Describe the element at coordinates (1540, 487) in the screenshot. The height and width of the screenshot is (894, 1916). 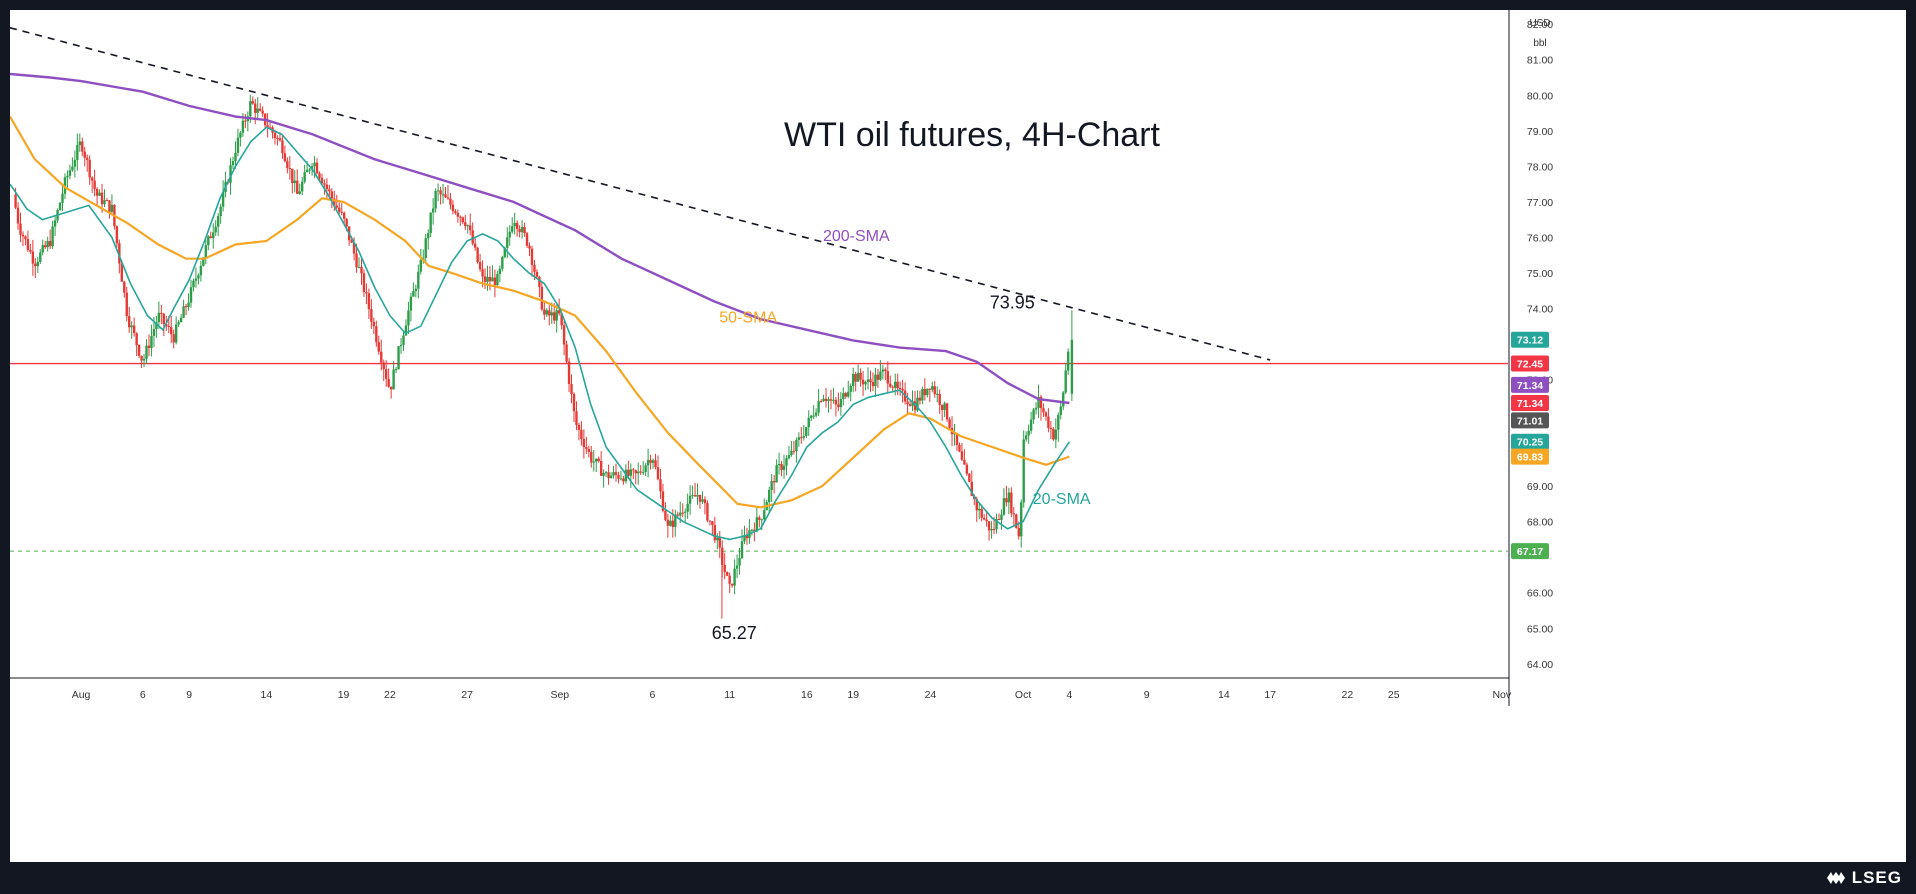
I see `y-tick-label: 69.00` at that location.